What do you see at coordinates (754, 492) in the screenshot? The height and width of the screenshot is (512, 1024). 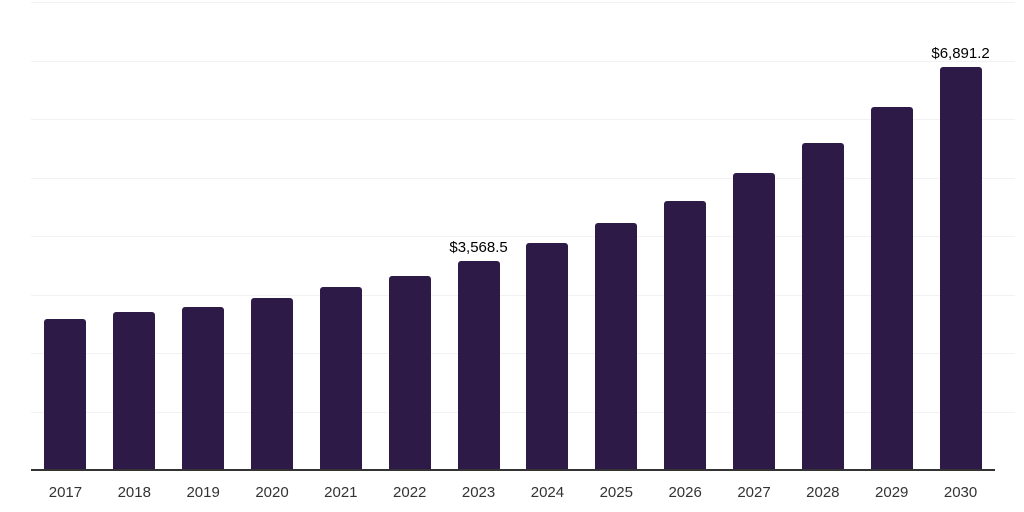 I see `x-tick-2027: 2027` at bounding box center [754, 492].